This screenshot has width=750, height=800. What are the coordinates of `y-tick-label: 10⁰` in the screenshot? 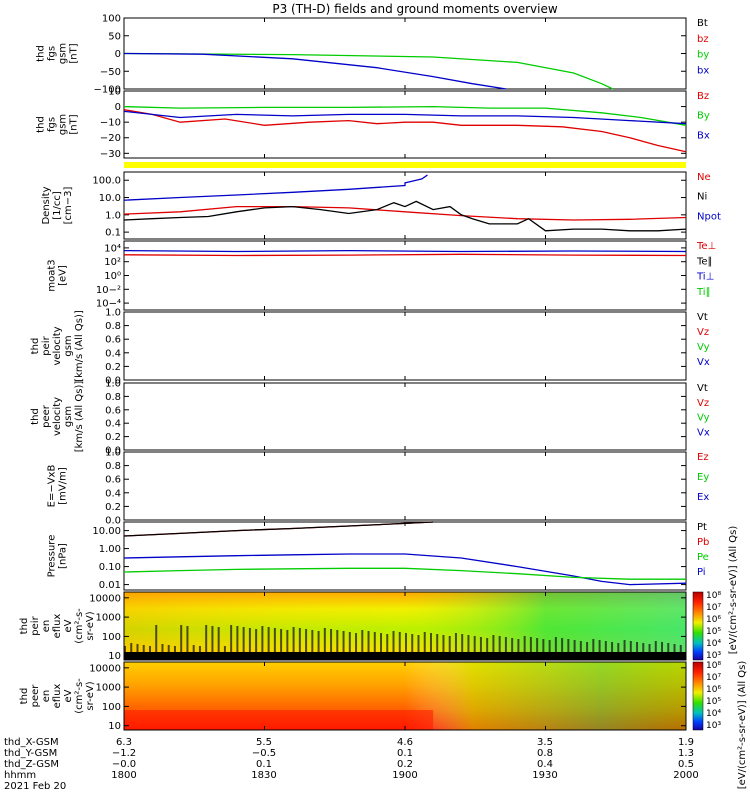 It's located at (112, 276).